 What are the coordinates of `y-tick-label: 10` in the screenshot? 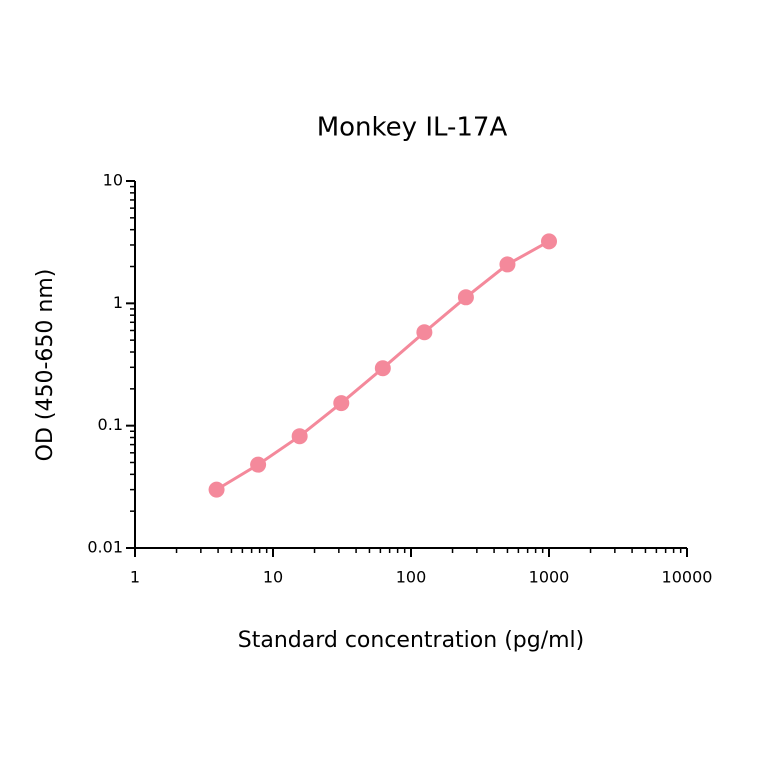 It's located at (113, 180).